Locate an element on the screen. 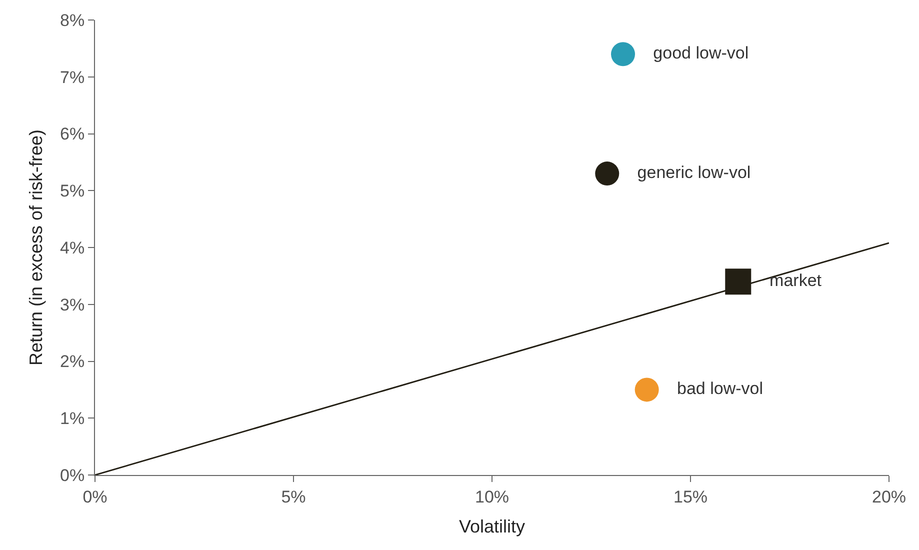 The width and height of the screenshot is (919, 550). series-label: bad low-vol is located at coordinates (712, 388).